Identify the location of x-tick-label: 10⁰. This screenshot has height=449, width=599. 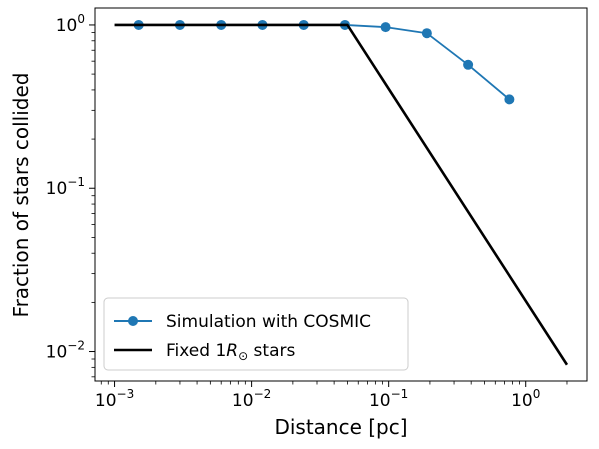
(525, 399).